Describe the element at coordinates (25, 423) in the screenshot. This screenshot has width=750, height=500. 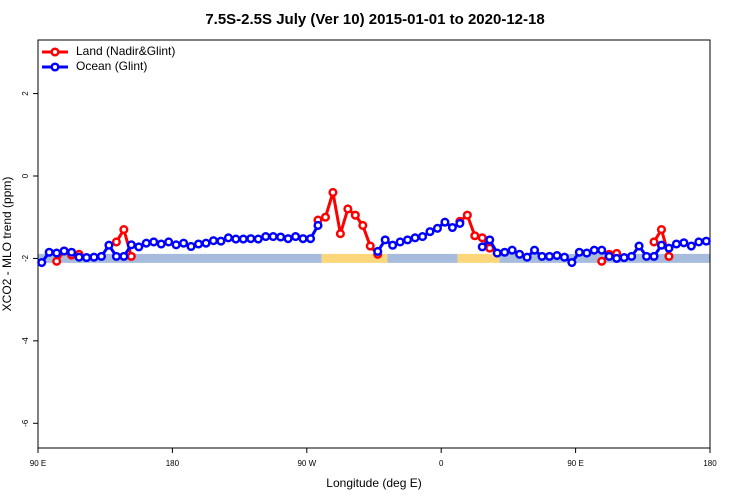
I see `y-tick-label: -6` at that location.